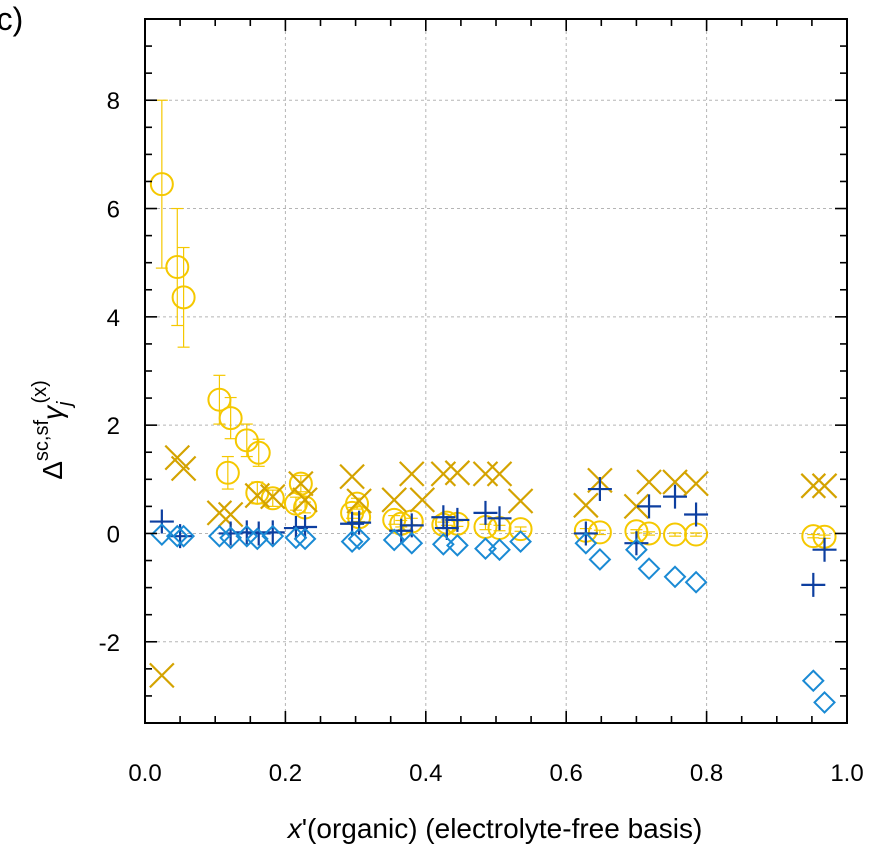  What do you see at coordinates (40, 391) in the screenshot?
I see `y-axis-sup2: (x)` at bounding box center [40, 391].